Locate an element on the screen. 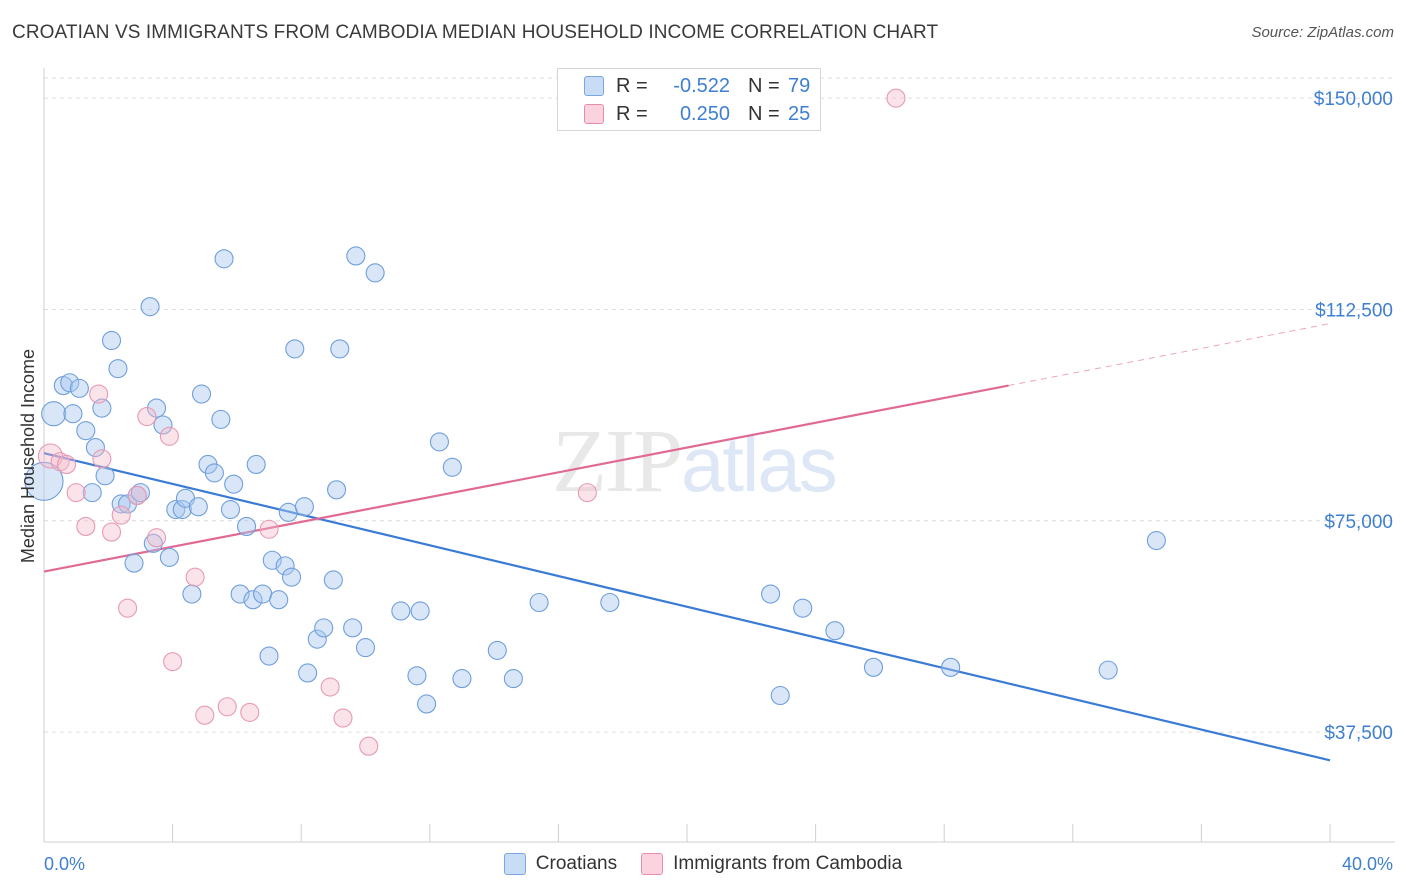  series-label-croatians: Croatians is located at coordinates (576, 863).